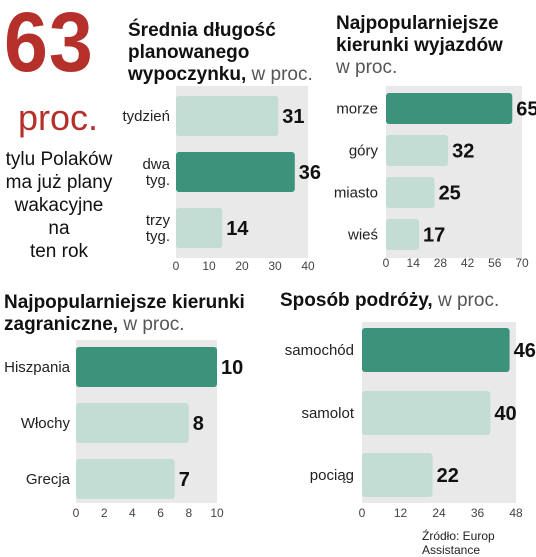  Describe the element at coordinates (468, 263) in the screenshot. I see `tick-label: 42` at that location.